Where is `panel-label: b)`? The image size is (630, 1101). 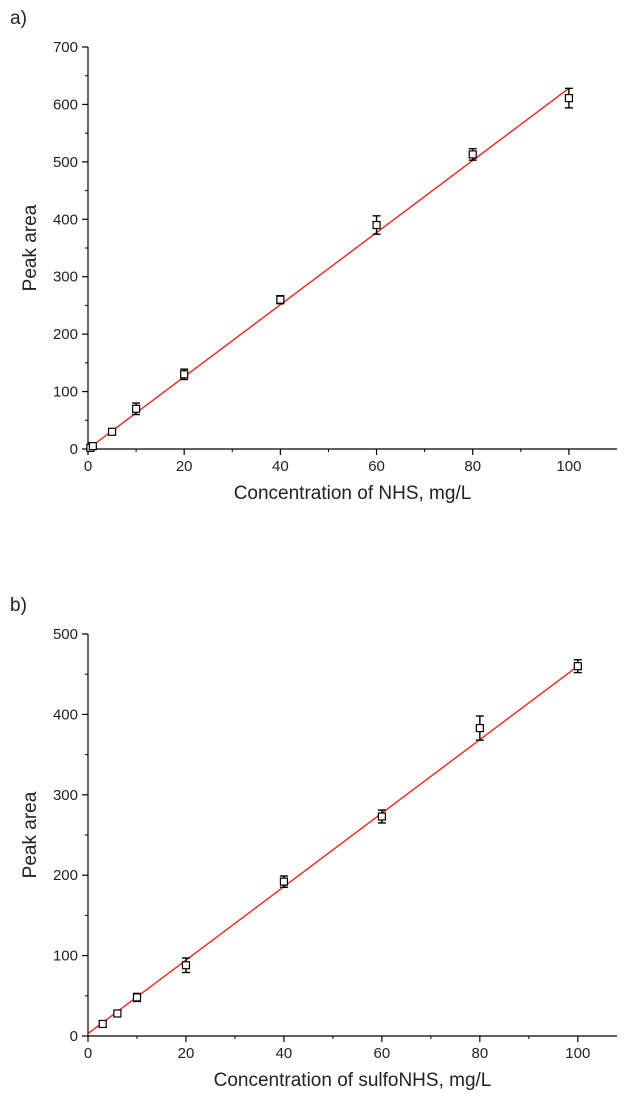 panel-label: b) is located at coordinates (18, 605).